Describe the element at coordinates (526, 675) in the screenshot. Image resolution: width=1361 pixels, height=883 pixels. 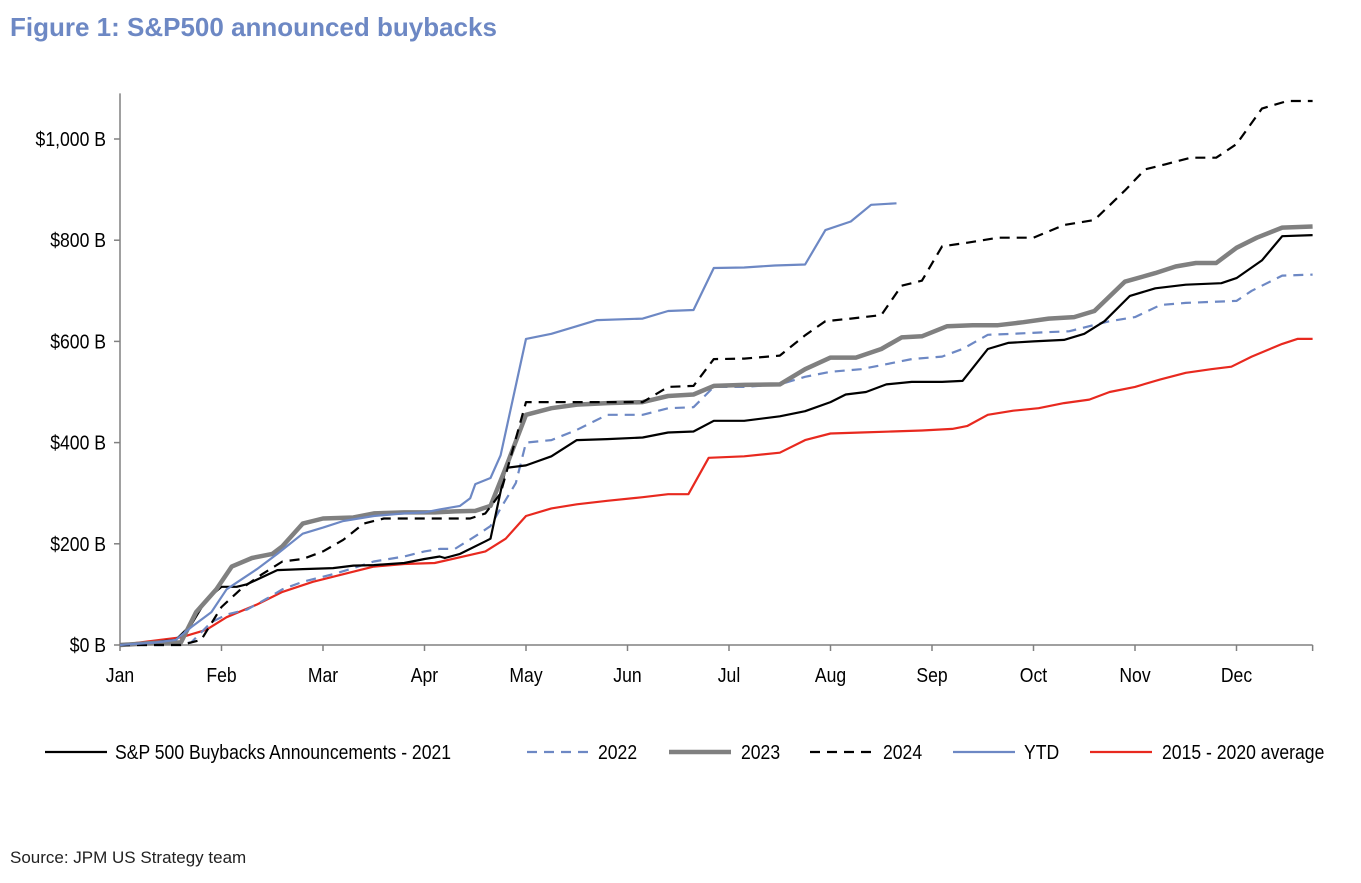
I see `x-tick-label: May` at that location.